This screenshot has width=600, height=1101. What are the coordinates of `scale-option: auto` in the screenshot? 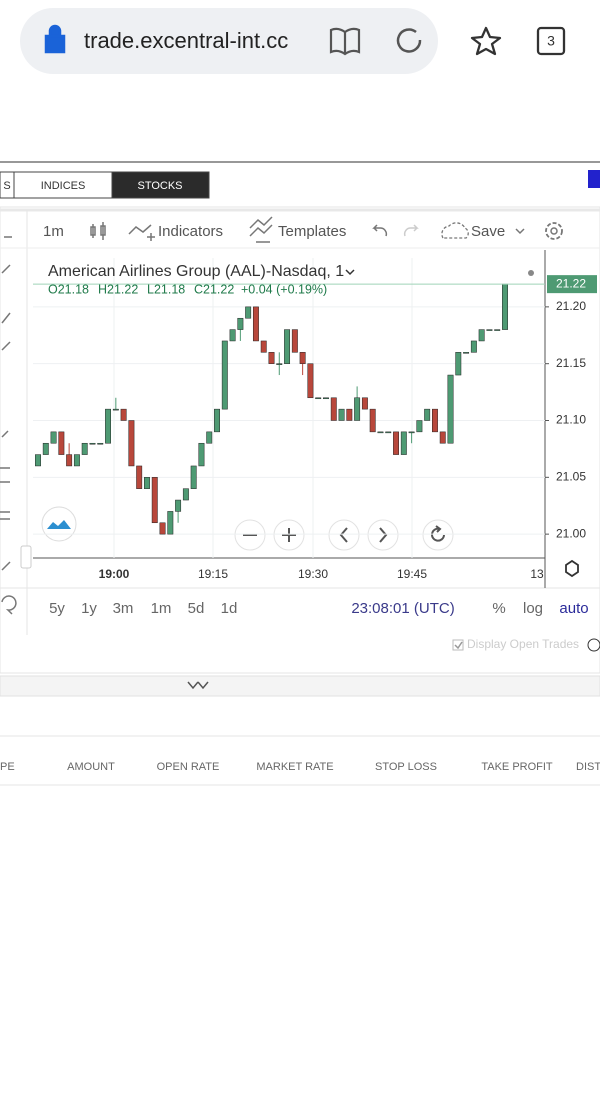 It's located at (573, 608).